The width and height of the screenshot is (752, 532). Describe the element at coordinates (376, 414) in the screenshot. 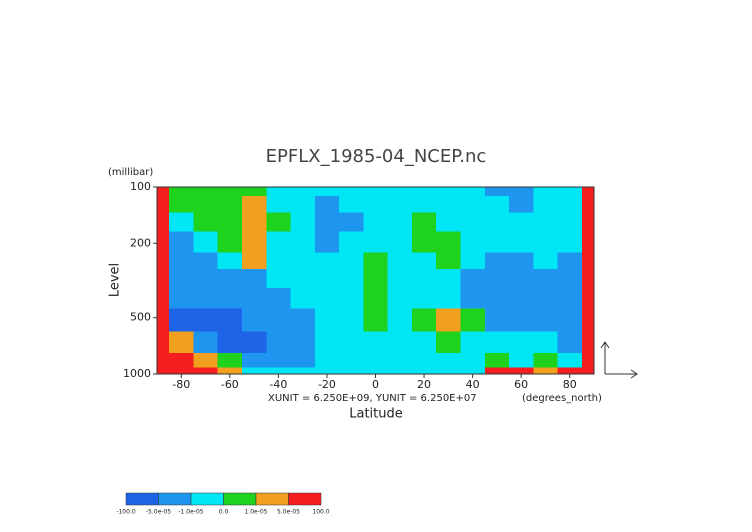

I see `x-axis-label: Latitude` at that location.